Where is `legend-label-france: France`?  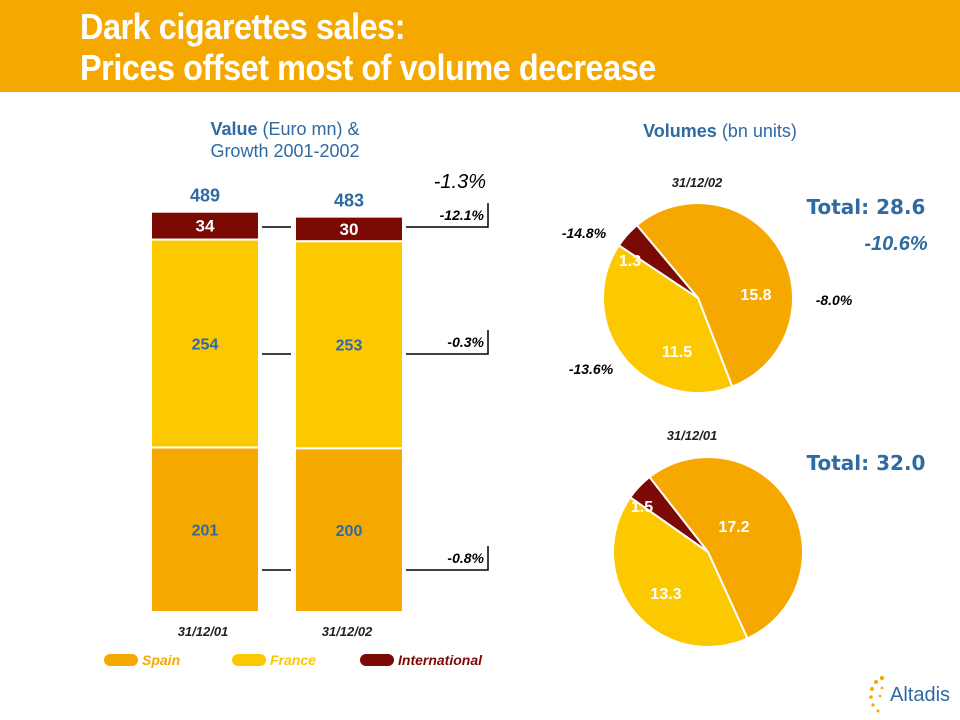 legend-label-france: France is located at coordinates (293, 660).